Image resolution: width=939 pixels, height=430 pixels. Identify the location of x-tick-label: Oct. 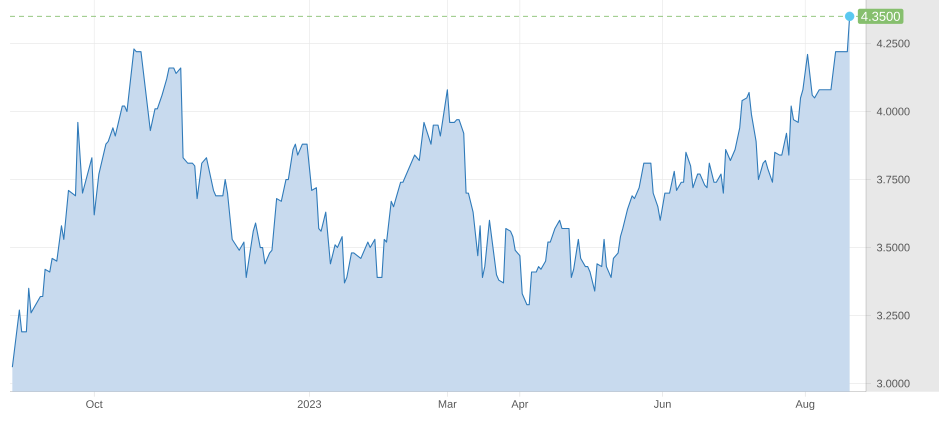
(94, 404).